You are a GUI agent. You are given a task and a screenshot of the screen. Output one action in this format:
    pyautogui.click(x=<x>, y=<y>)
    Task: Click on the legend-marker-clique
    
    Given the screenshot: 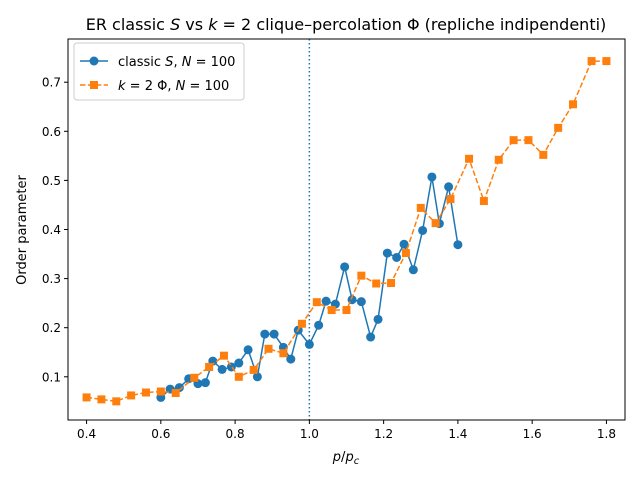 What is the action you would take?
    pyautogui.click(x=94, y=85)
    